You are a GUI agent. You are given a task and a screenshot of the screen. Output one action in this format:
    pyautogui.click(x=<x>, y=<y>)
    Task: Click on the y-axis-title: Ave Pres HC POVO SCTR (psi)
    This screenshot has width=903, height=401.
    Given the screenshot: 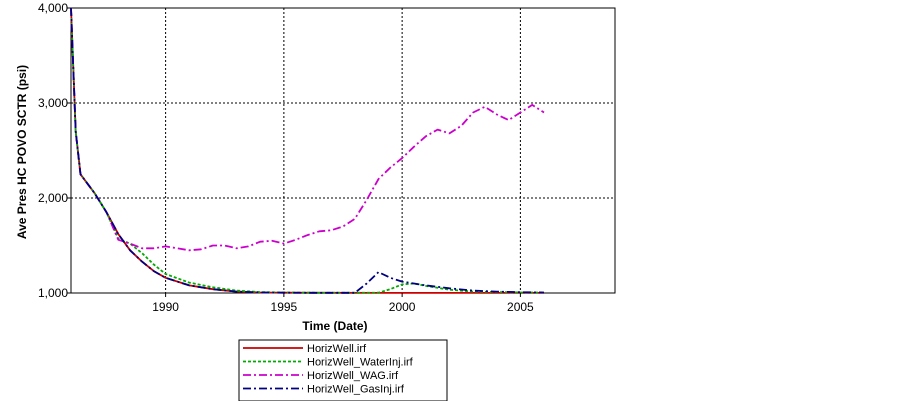 What is the action you would take?
    pyautogui.click(x=22, y=152)
    